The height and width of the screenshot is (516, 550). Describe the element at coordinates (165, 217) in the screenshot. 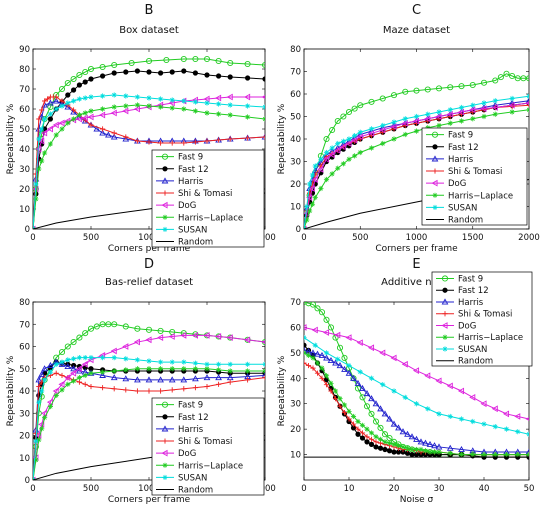

I see `legend-marker-harris-laplace` at that location.